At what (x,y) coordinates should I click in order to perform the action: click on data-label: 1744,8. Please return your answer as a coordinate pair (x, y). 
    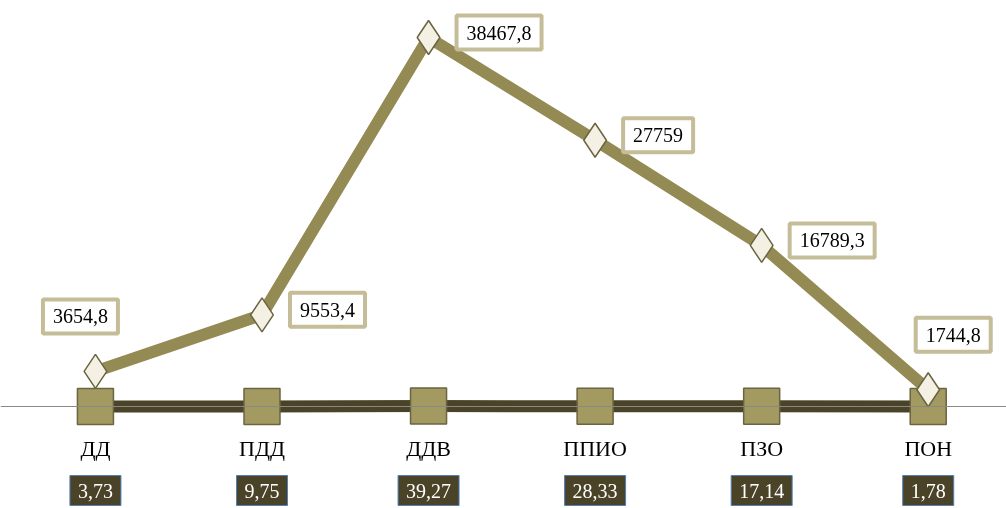
    Looking at the image, I should click on (953, 334).